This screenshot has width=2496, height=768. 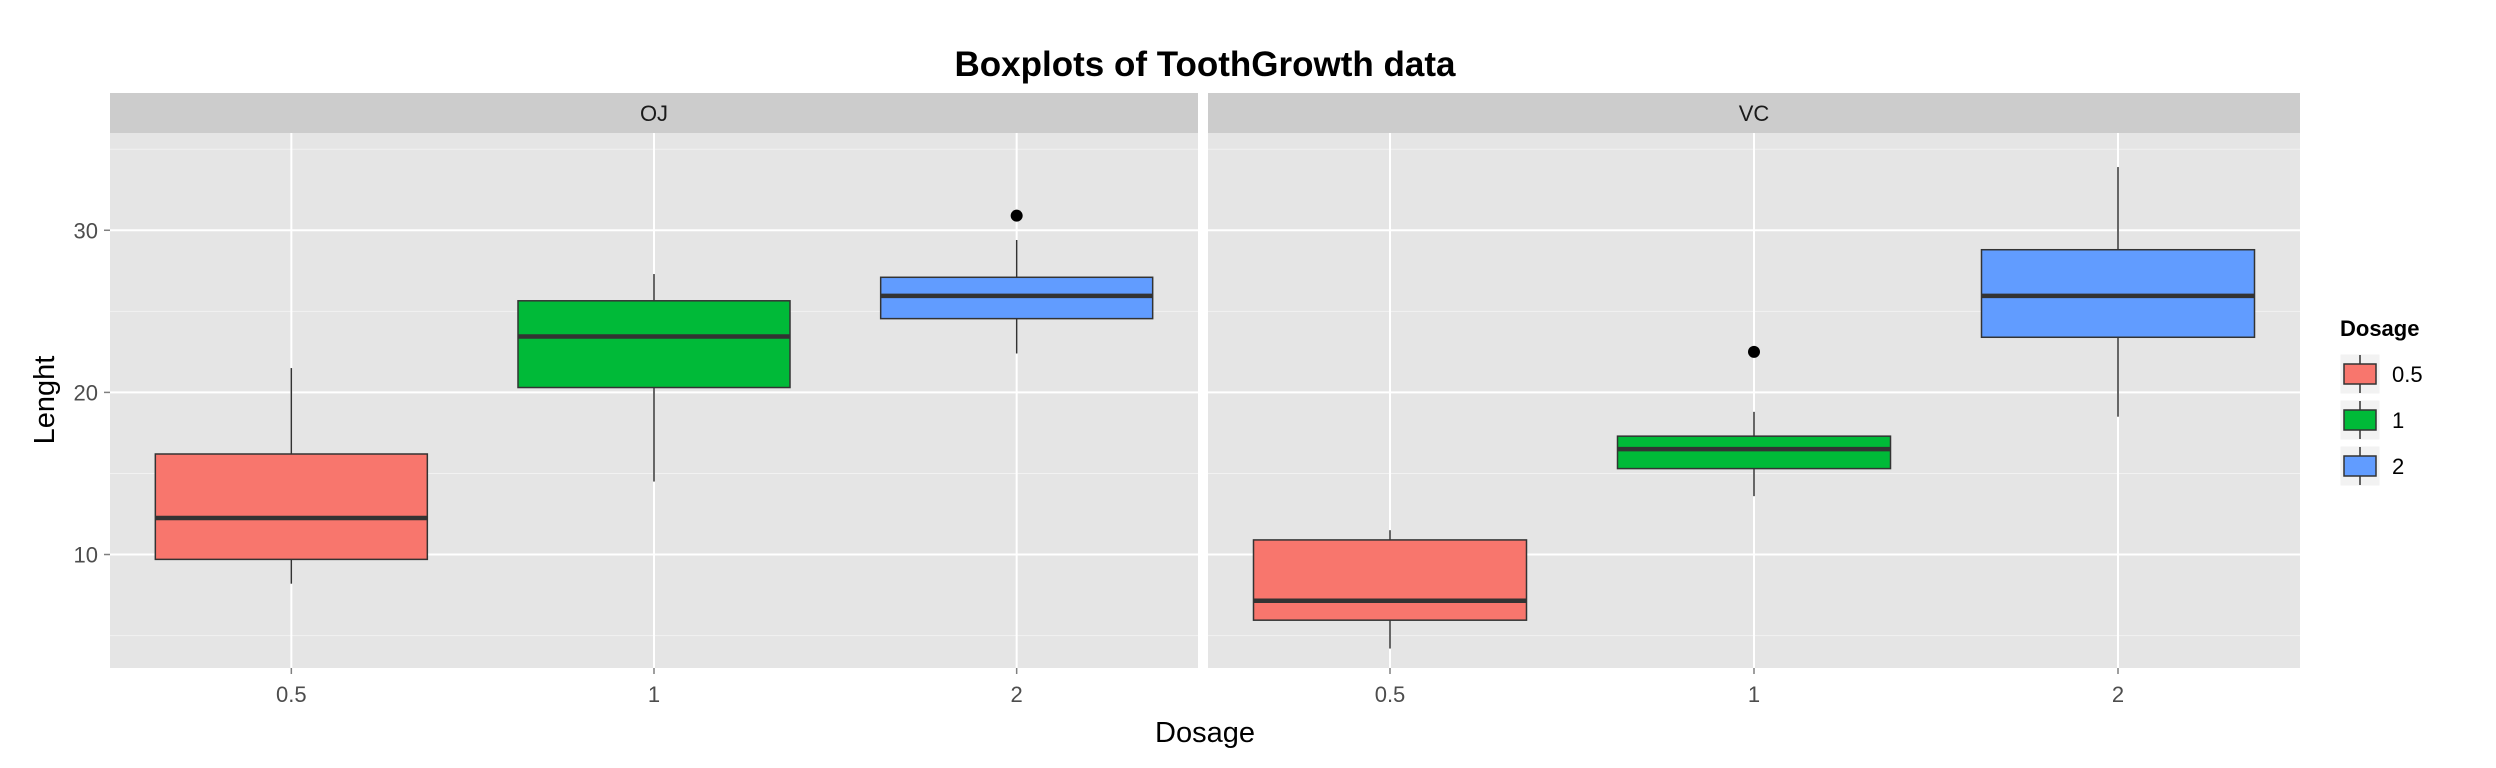 What do you see at coordinates (2407, 374) in the screenshot?
I see `legend-label: 0.5` at bounding box center [2407, 374].